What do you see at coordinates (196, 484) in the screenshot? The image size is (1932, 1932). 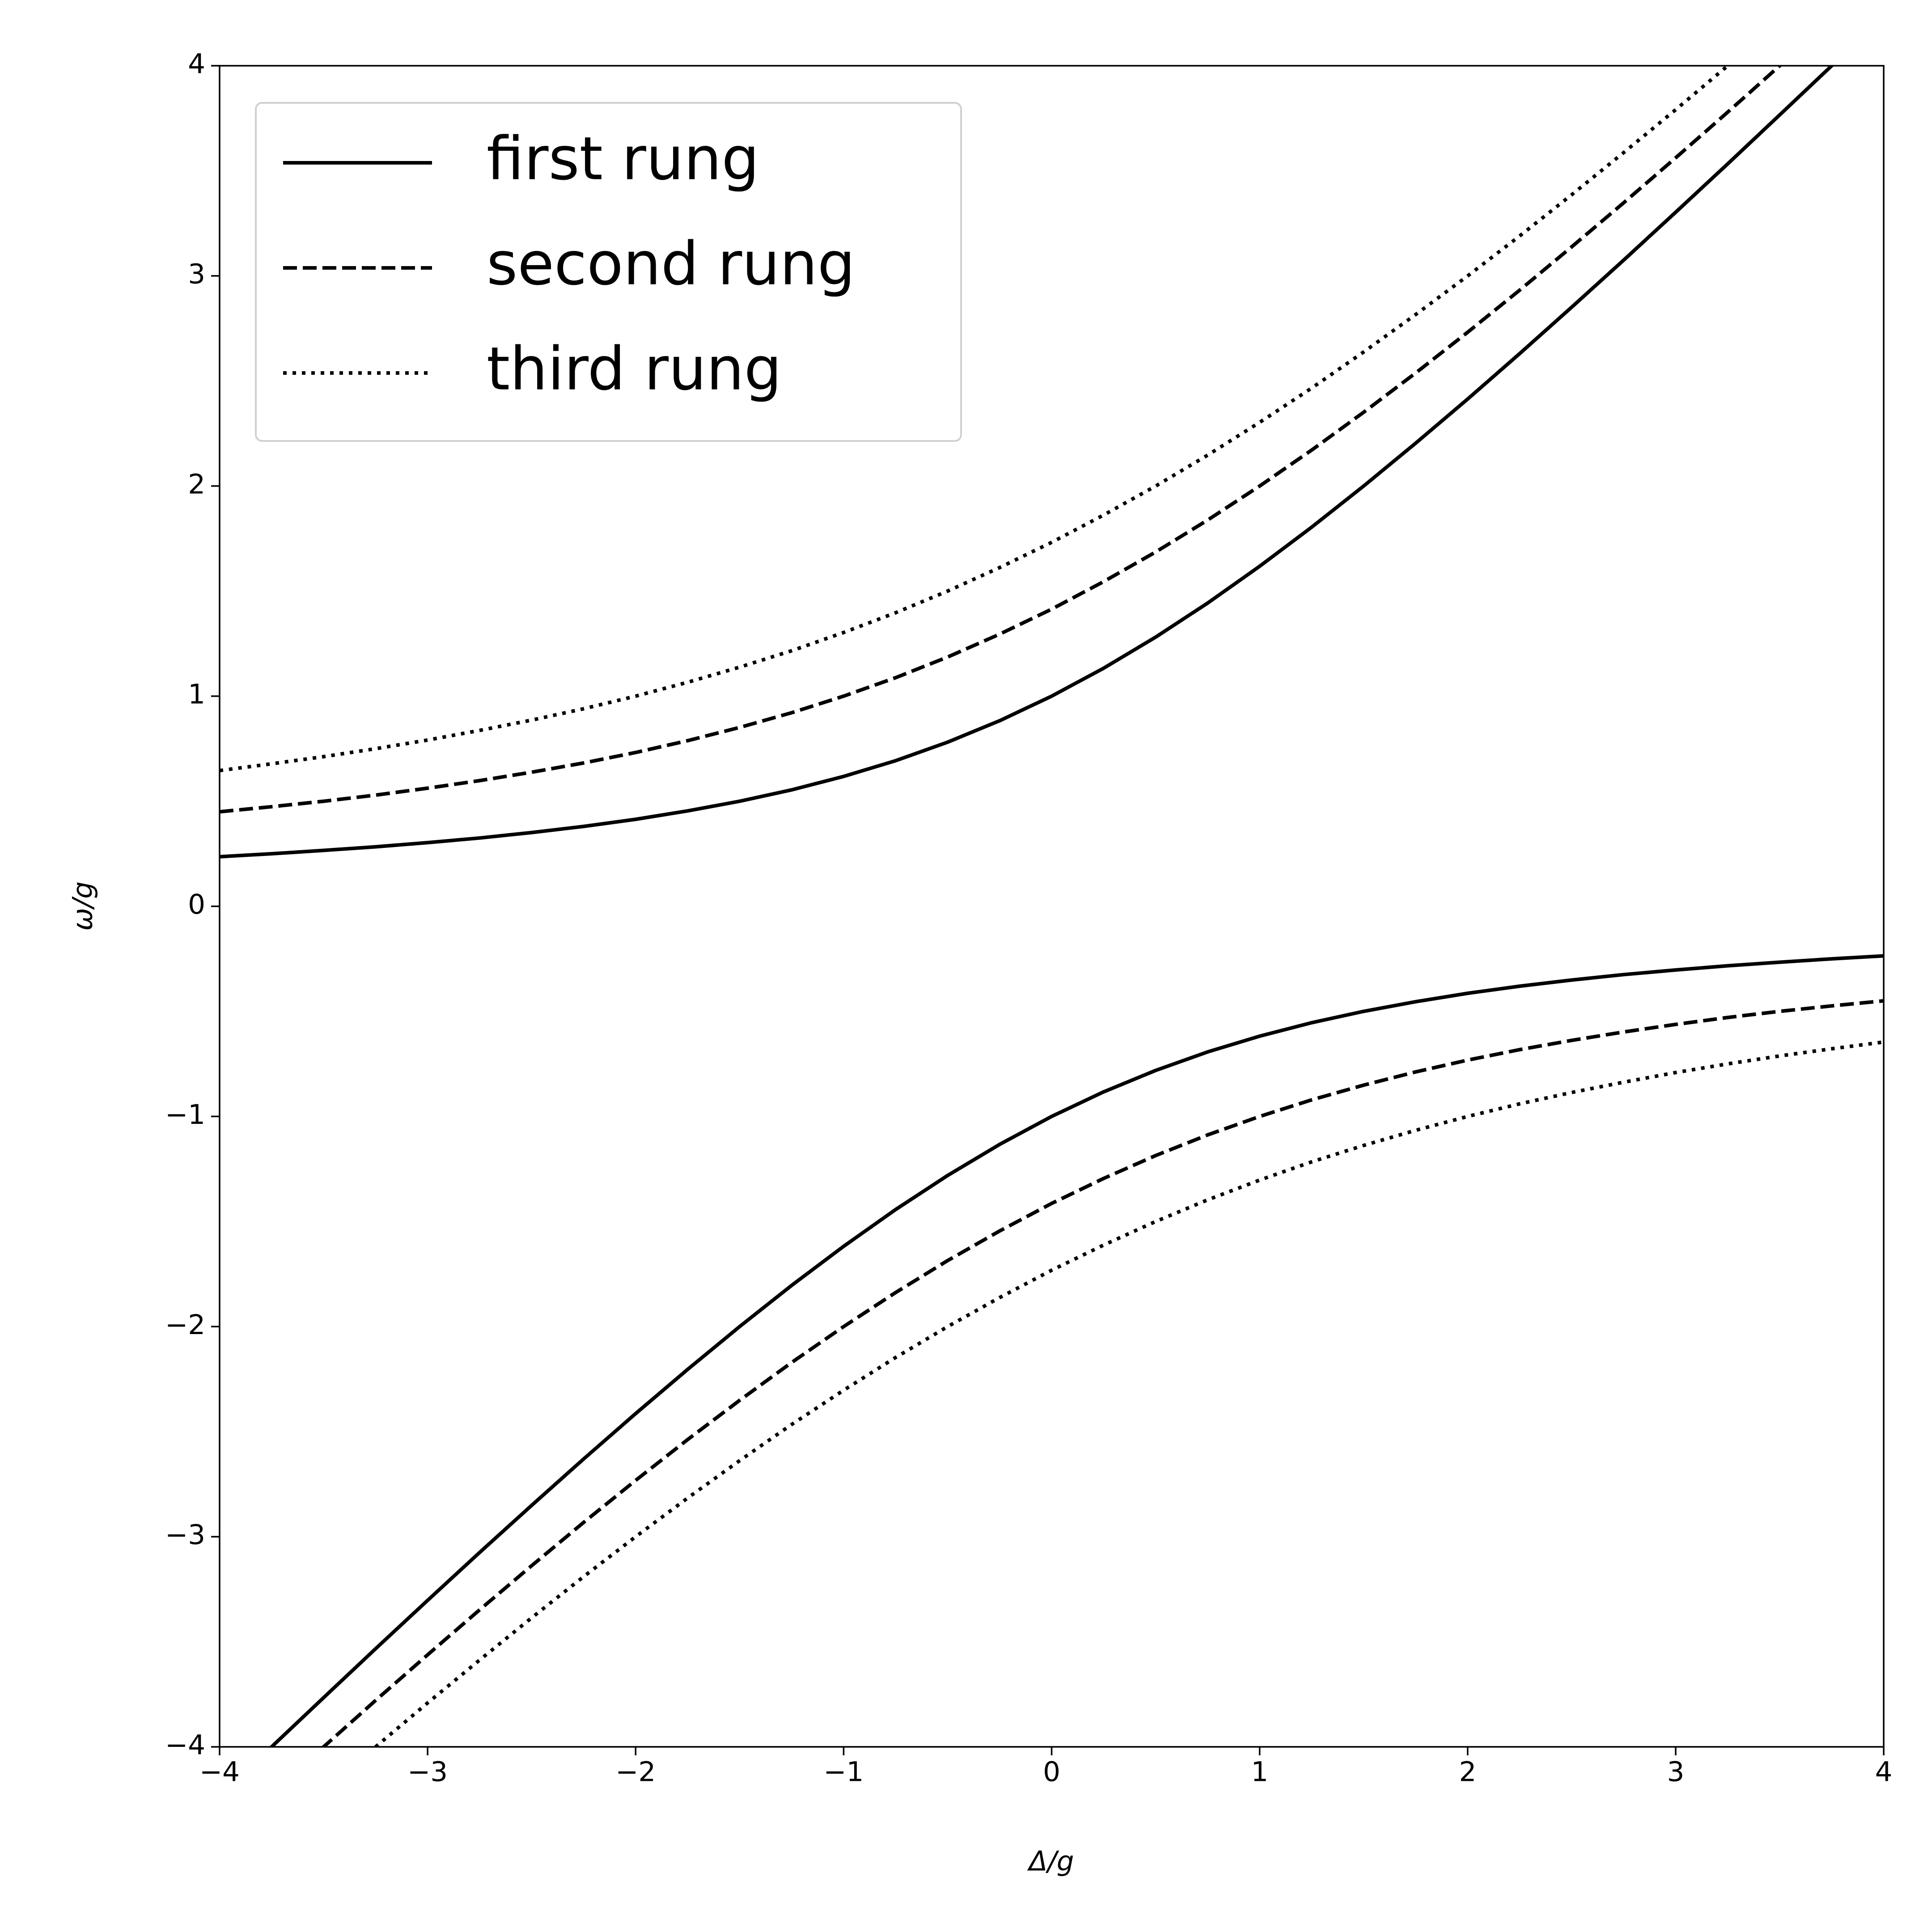 I see `y-tick-label: 2` at bounding box center [196, 484].